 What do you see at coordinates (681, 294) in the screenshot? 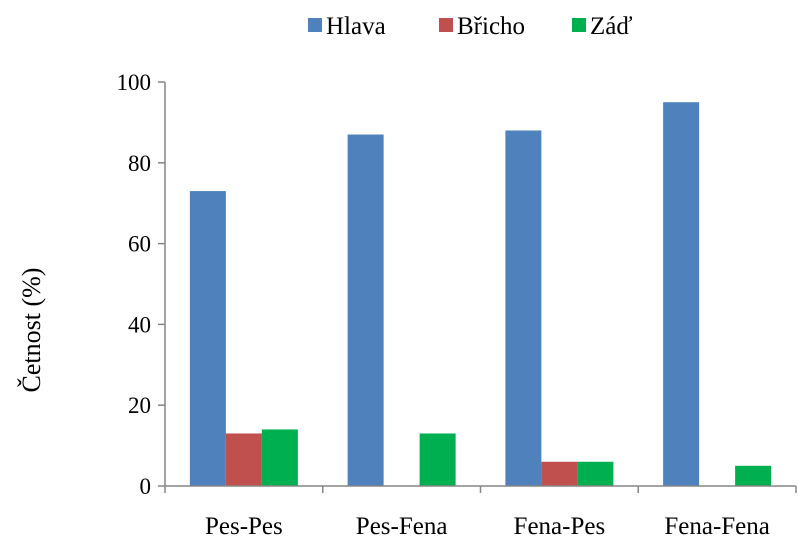
I see `bar-hlava-fena-fena` at bounding box center [681, 294].